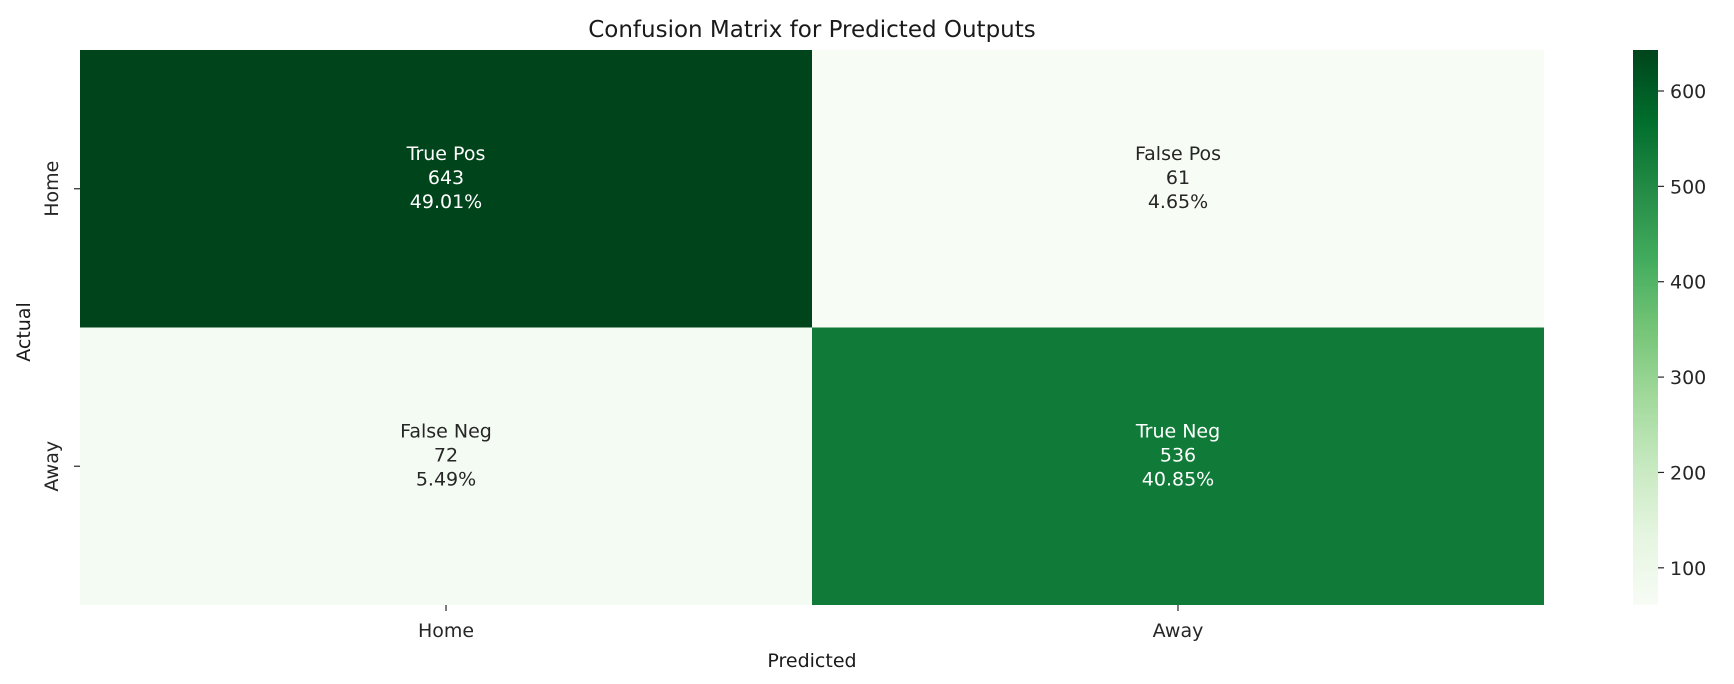 The height and width of the screenshot is (684, 1734). Describe the element at coordinates (446, 202) in the screenshot. I see `cell-label-percent: 49.01%` at that location.